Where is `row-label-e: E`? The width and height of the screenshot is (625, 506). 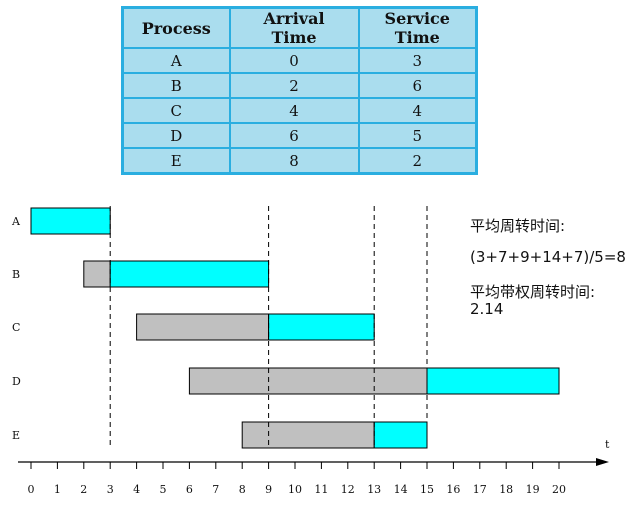
row-label-e: E is located at coordinates (16, 435).